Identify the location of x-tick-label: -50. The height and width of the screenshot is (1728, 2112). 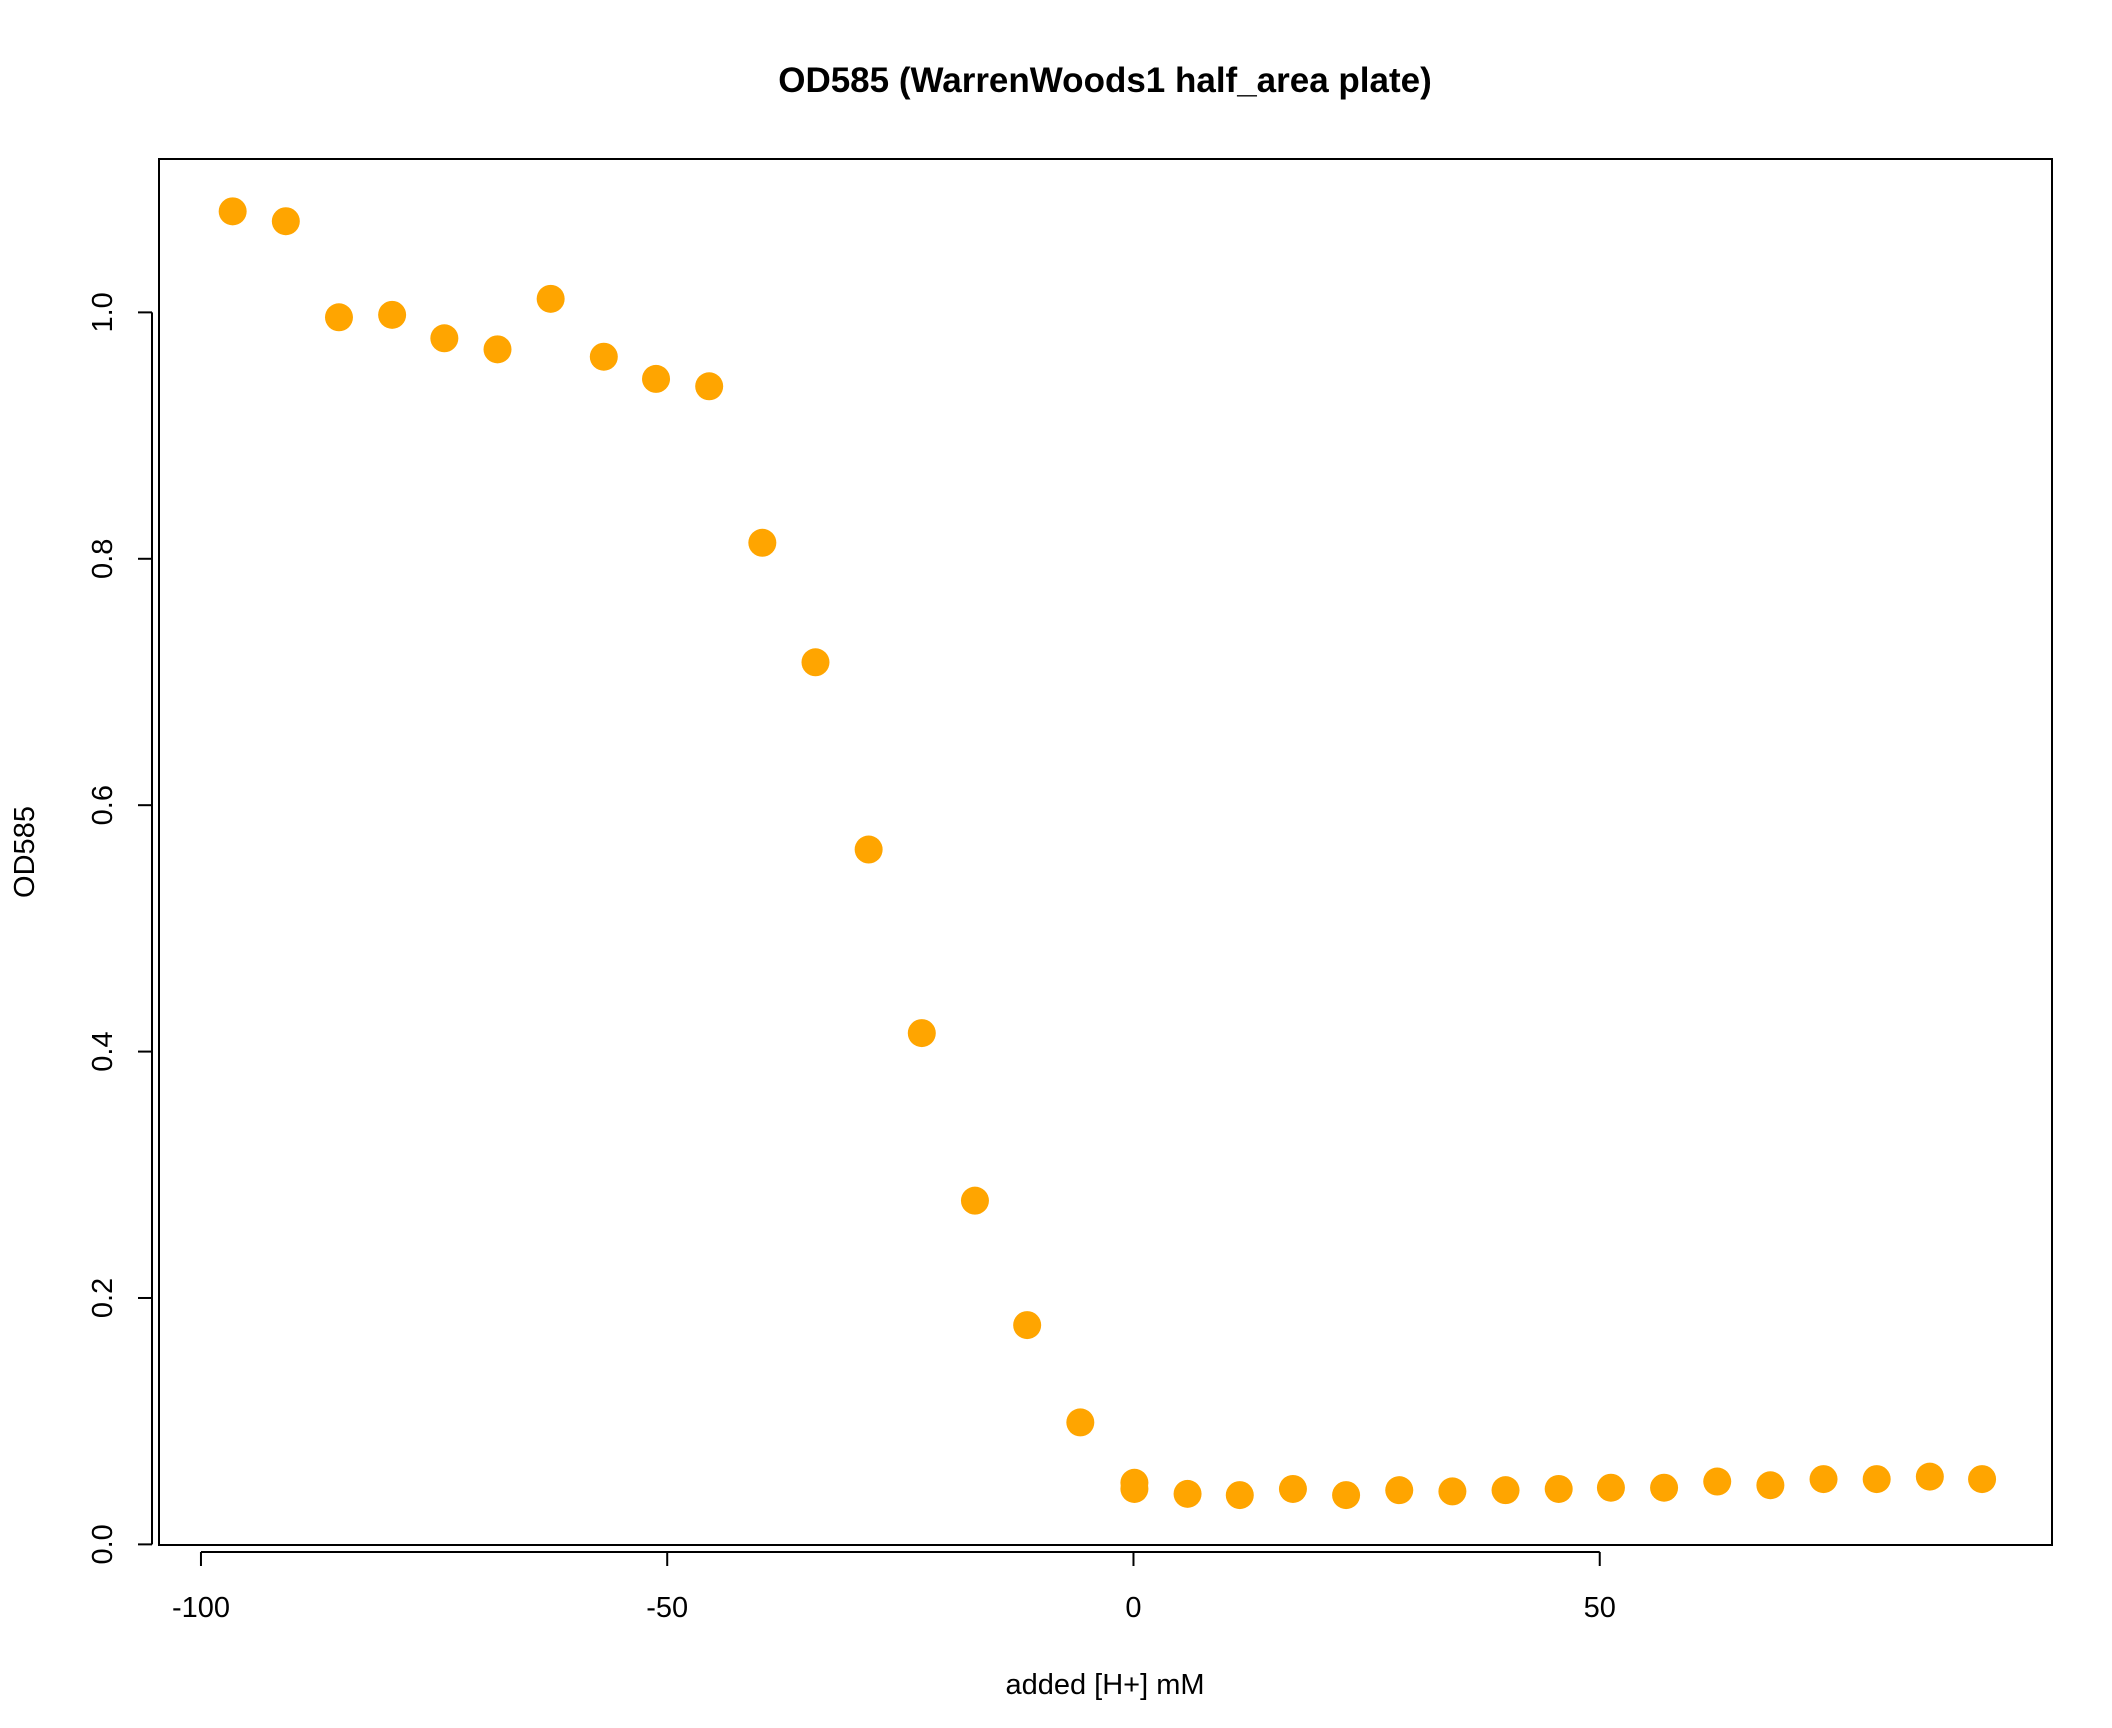
(667, 1608).